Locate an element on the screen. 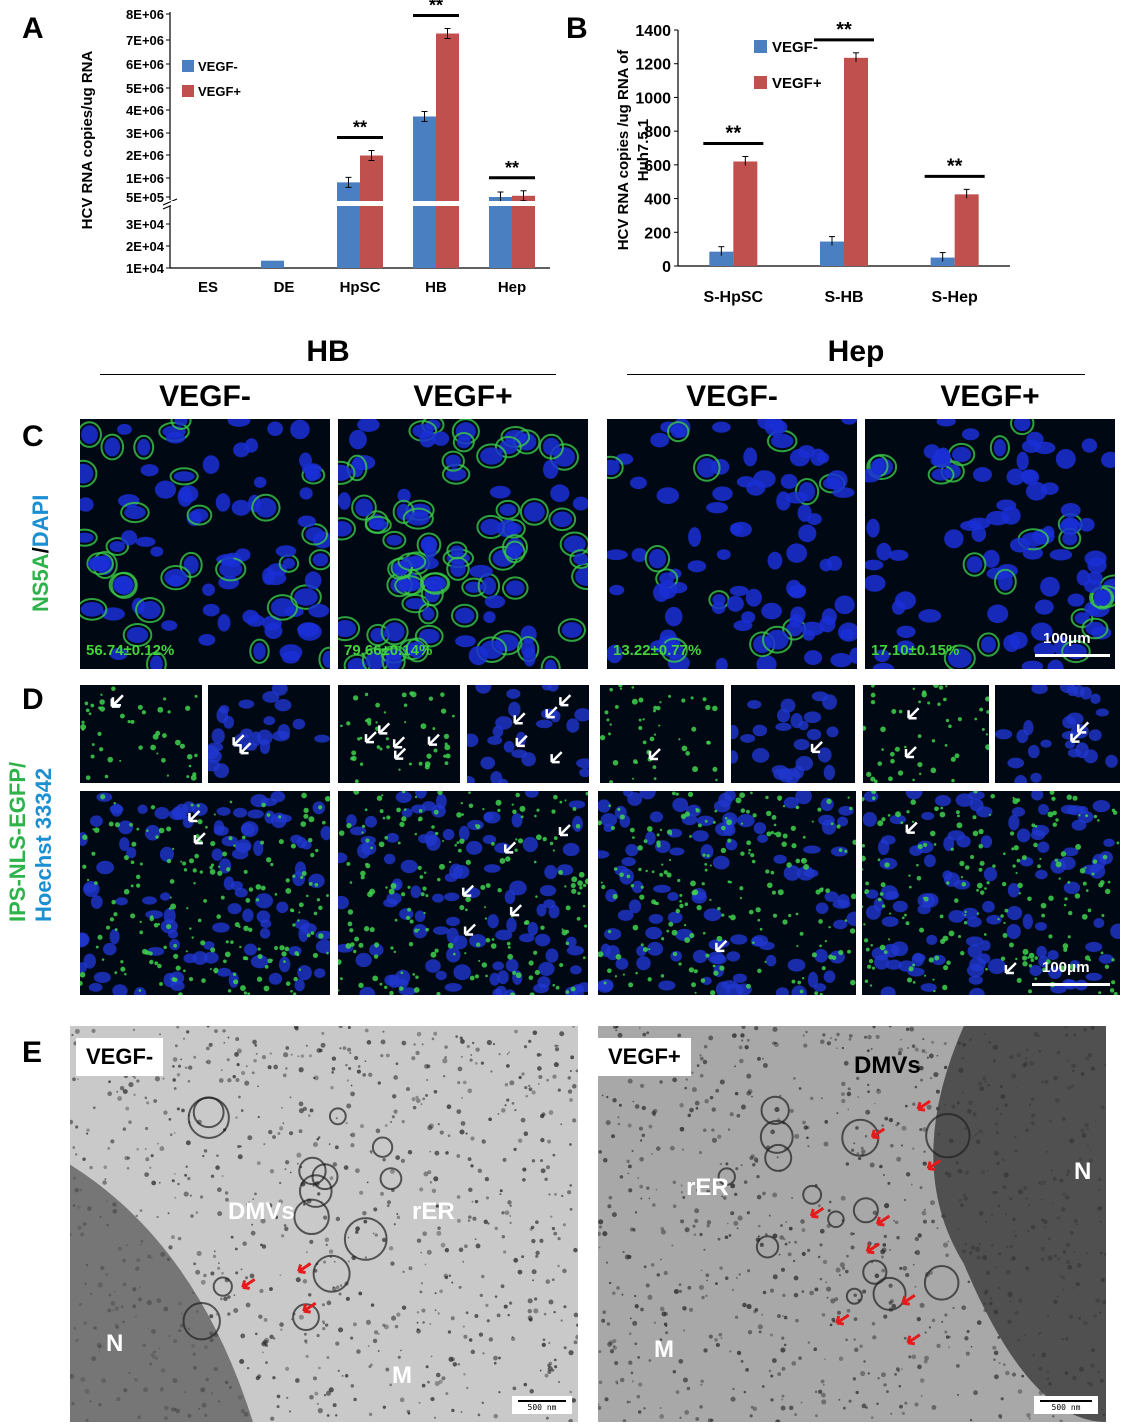 This screenshot has width=1124, height=1426. em-vesicle is located at coordinates (775, 1110).